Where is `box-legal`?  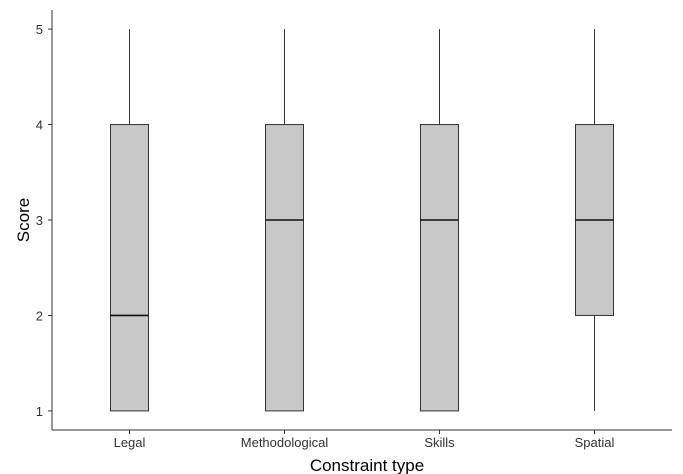 box-legal is located at coordinates (129, 220).